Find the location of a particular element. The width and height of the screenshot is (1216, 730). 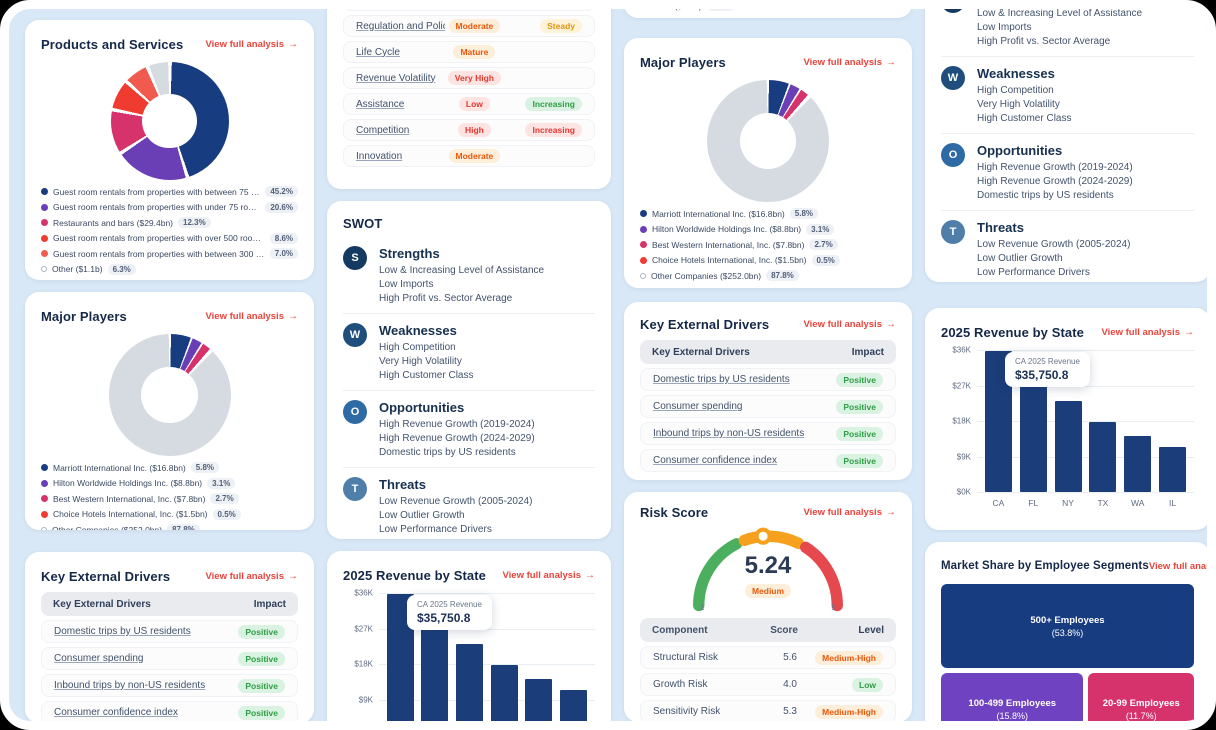

legend-pct-badge: 0.5% is located at coordinates (825, 260).